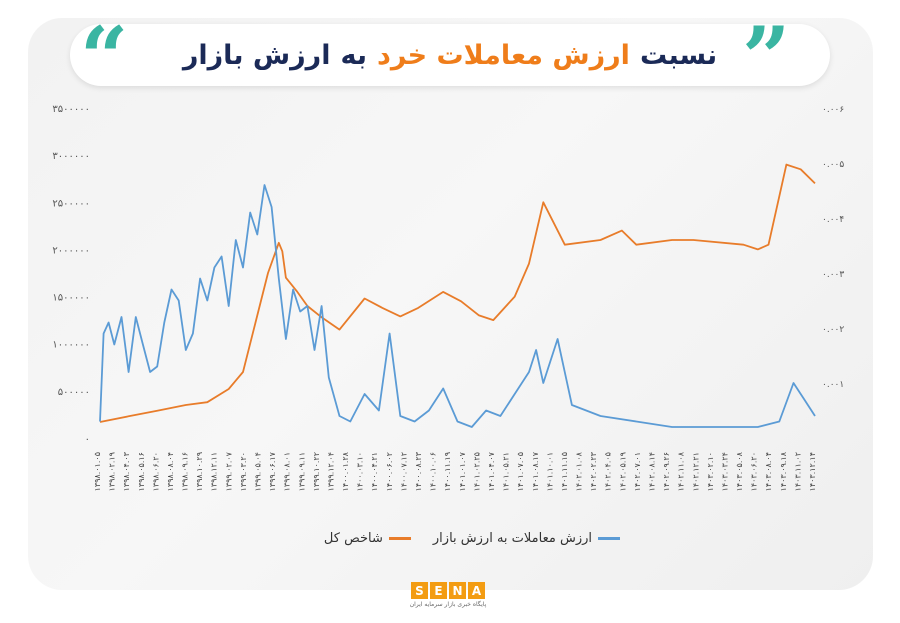  I want to click on x-tick-label: ۱۴۰۲.۰۲.۲۳, so click(593, 471).